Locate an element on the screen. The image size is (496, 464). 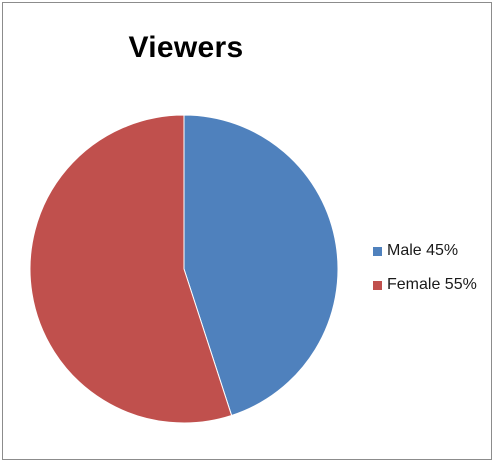
legend-item-male: Male 45% is located at coordinates (425, 251).